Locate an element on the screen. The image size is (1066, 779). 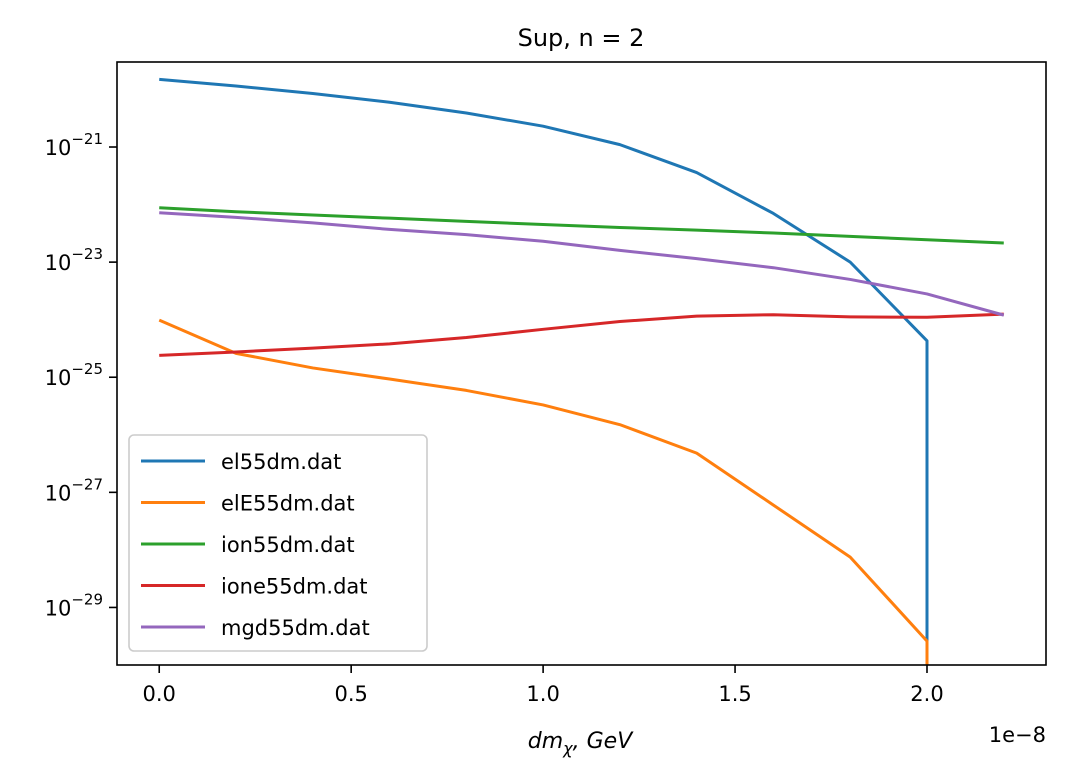
x-axis-label-unit: , GeV is located at coordinates (604, 741).